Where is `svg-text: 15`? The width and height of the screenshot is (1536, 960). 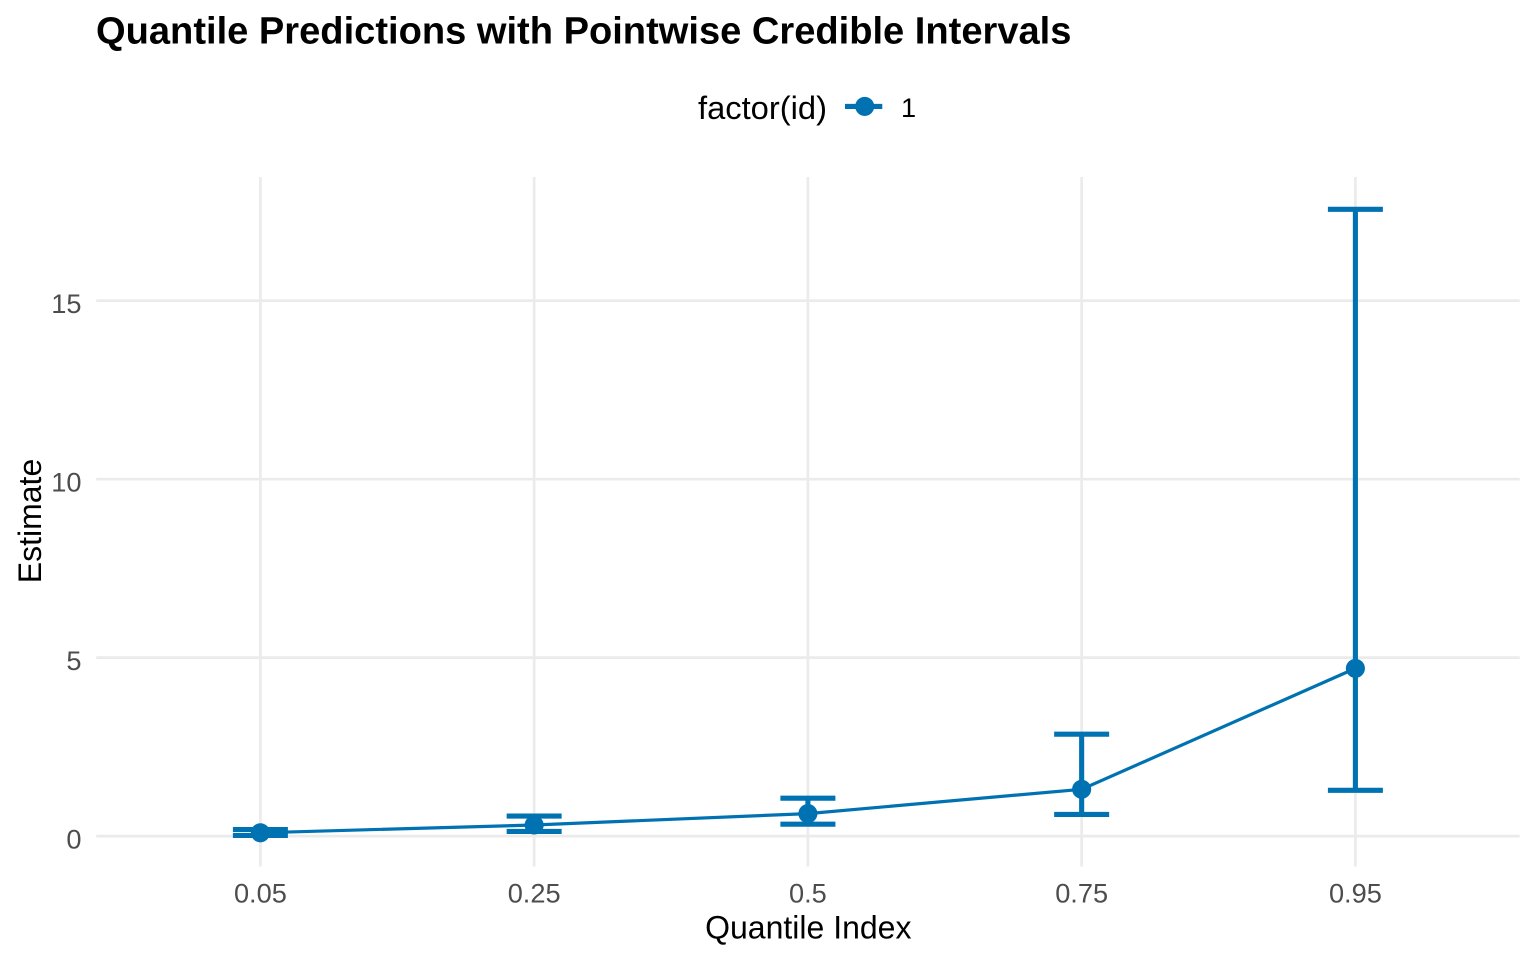
svg-text: 15 is located at coordinates (66, 303).